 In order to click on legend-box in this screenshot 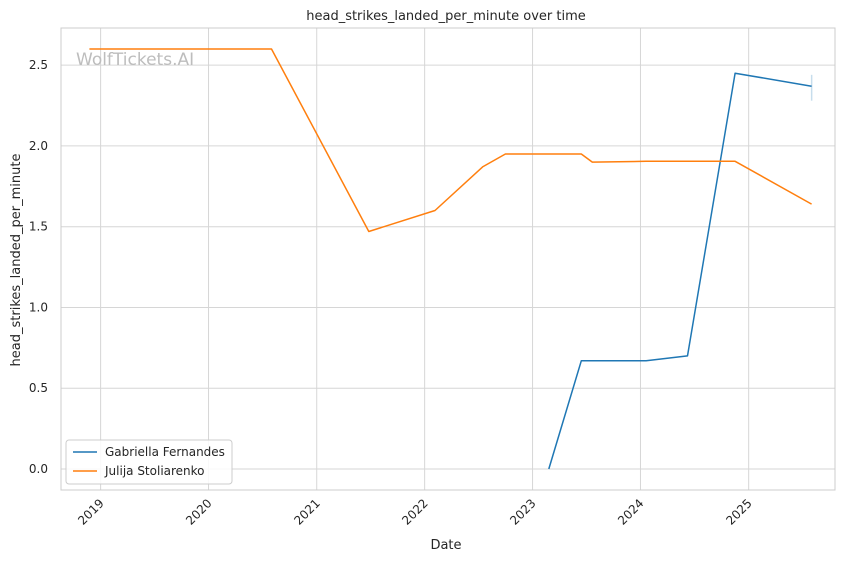, I will do `click(149, 462)`.